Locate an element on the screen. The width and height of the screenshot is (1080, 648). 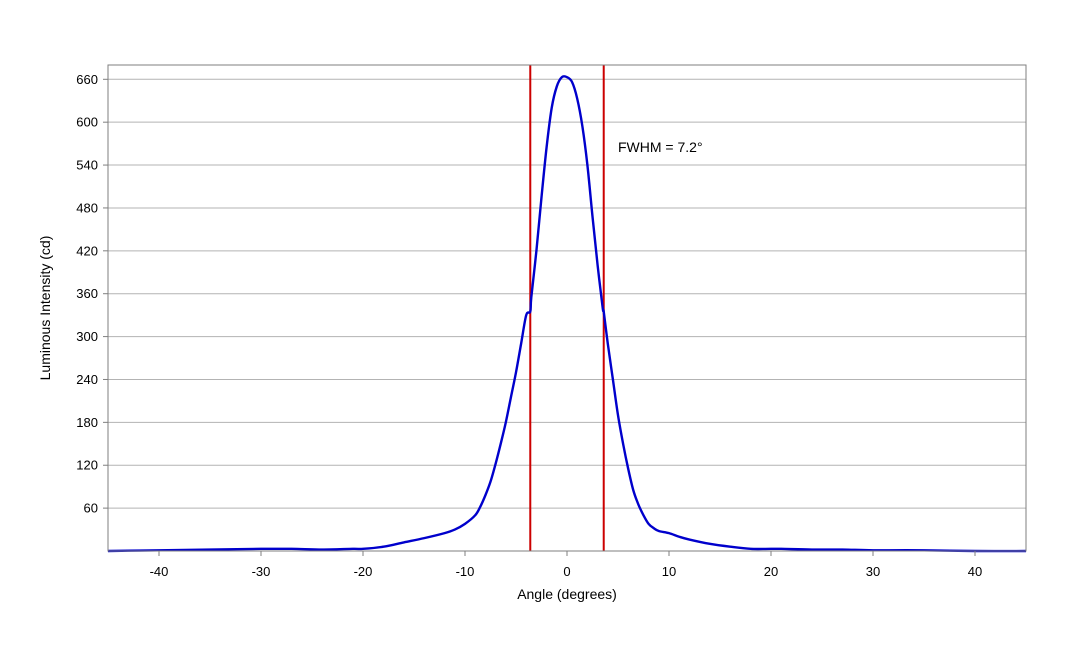
y-tick-label-7: 480 is located at coordinates (87, 207).